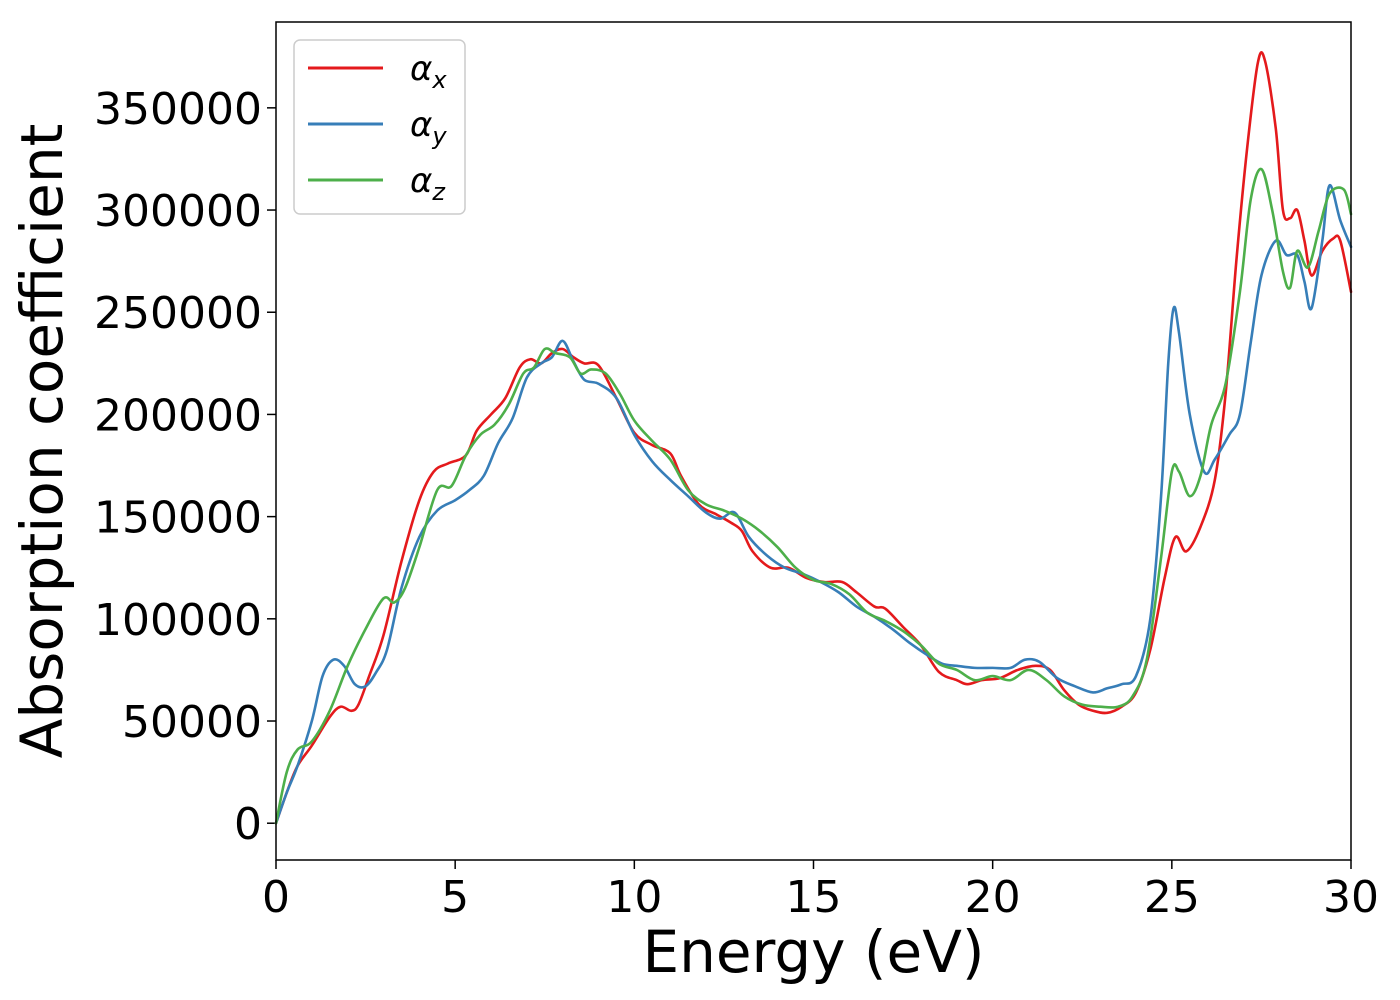 The image size is (1400, 1000). Describe the element at coordinates (421, 181) in the screenshot. I see `legend-label-z-main: α` at that location.